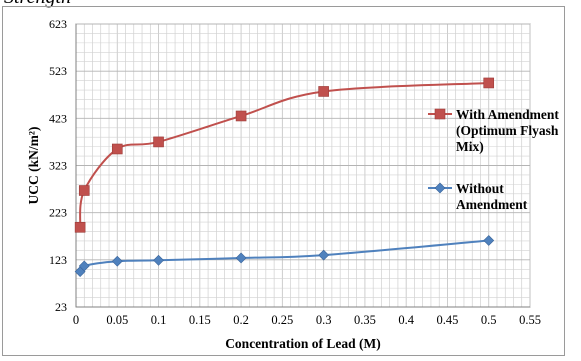 The image size is (581, 361). What do you see at coordinates (282, 320) in the screenshot?
I see `x-tick-label: 0.25` at bounding box center [282, 320].